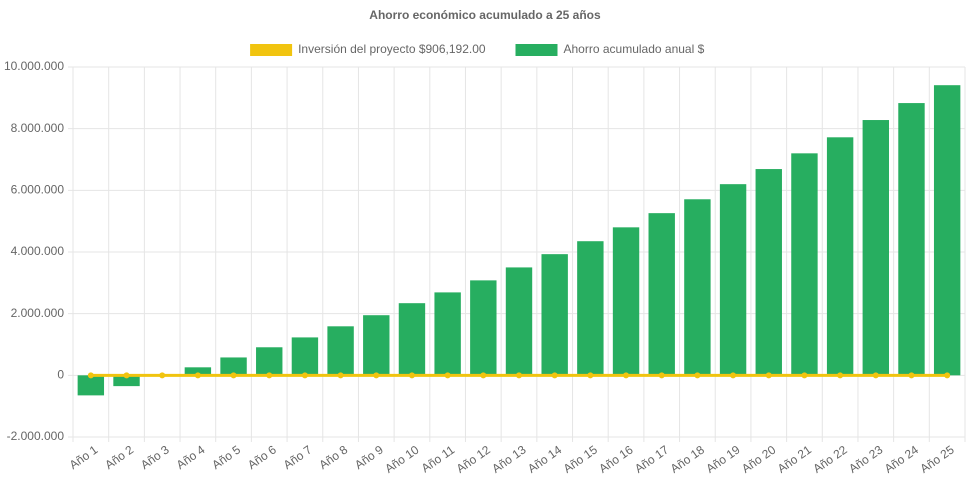 The width and height of the screenshot is (971, 485). What do you see at coordinates (38, 190) in the screenshot?
I see `y-tick-label: 6.000.000` at bounding box center [38, 190].